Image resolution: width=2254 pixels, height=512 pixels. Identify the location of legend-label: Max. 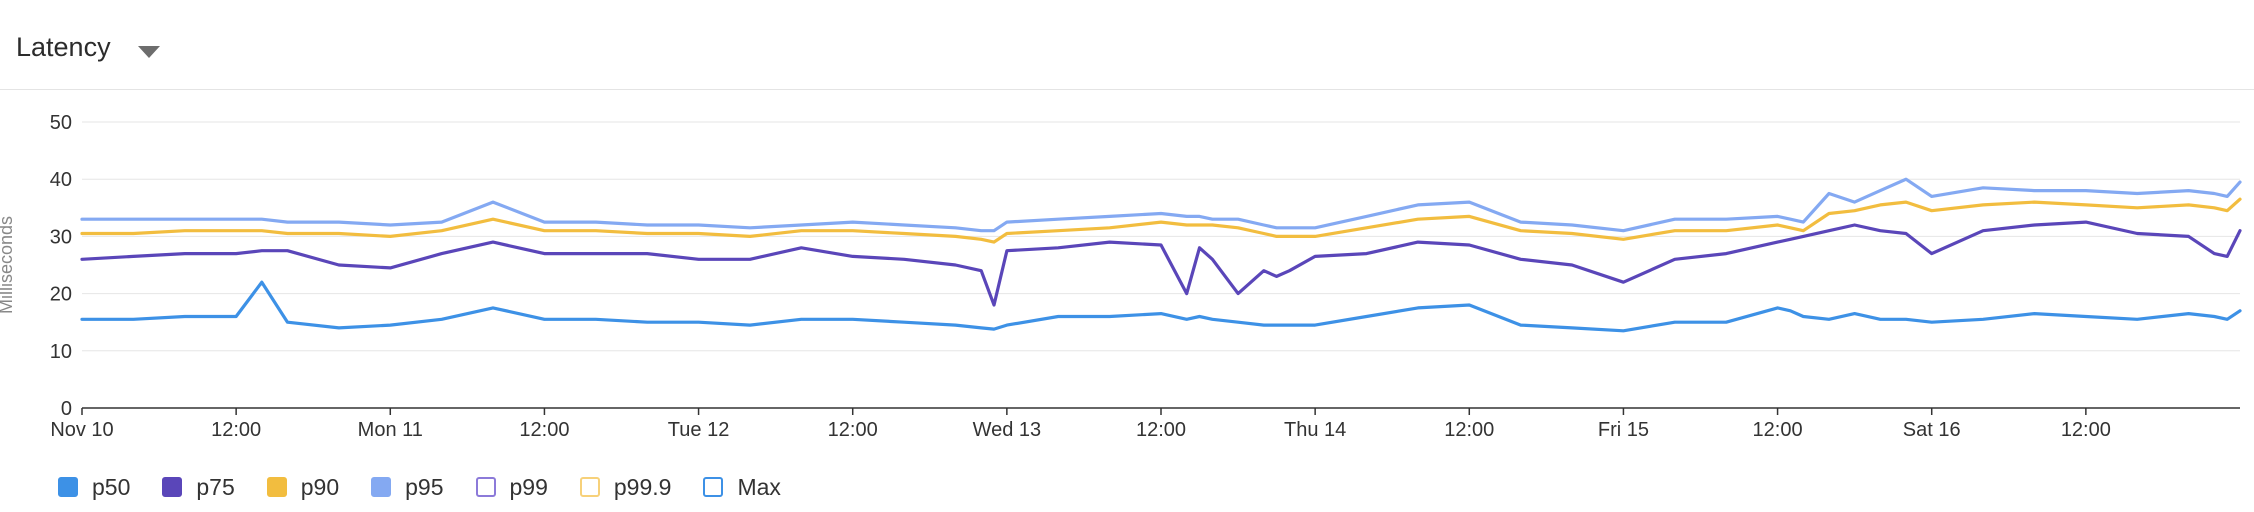
(759, 486).